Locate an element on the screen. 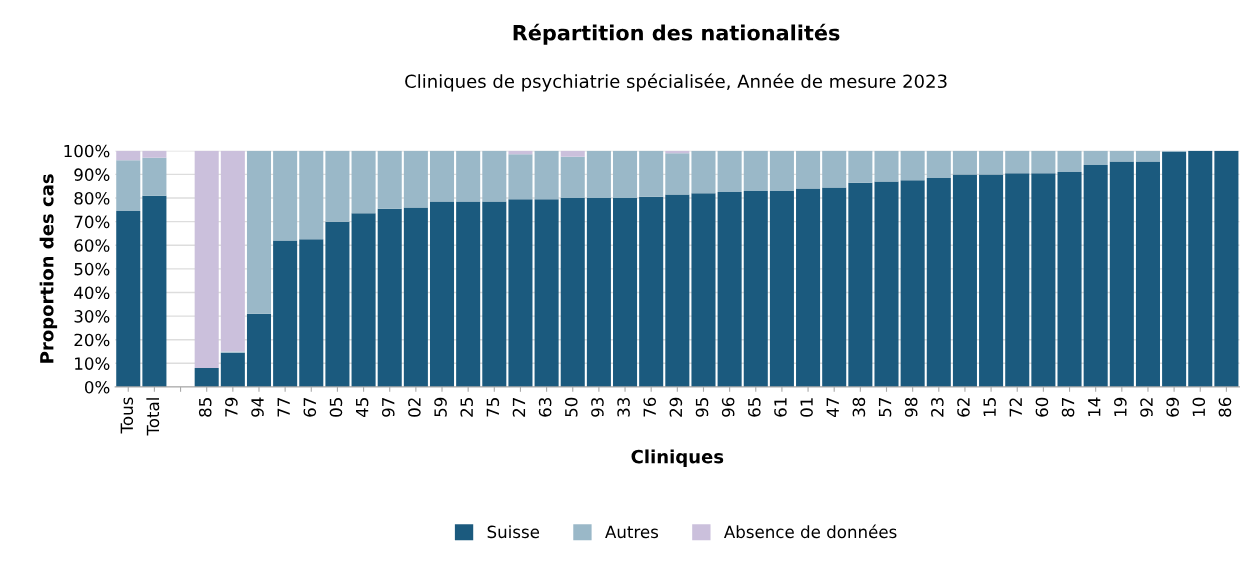  x-tick-label: 93 is located at coordinates (597, 407).